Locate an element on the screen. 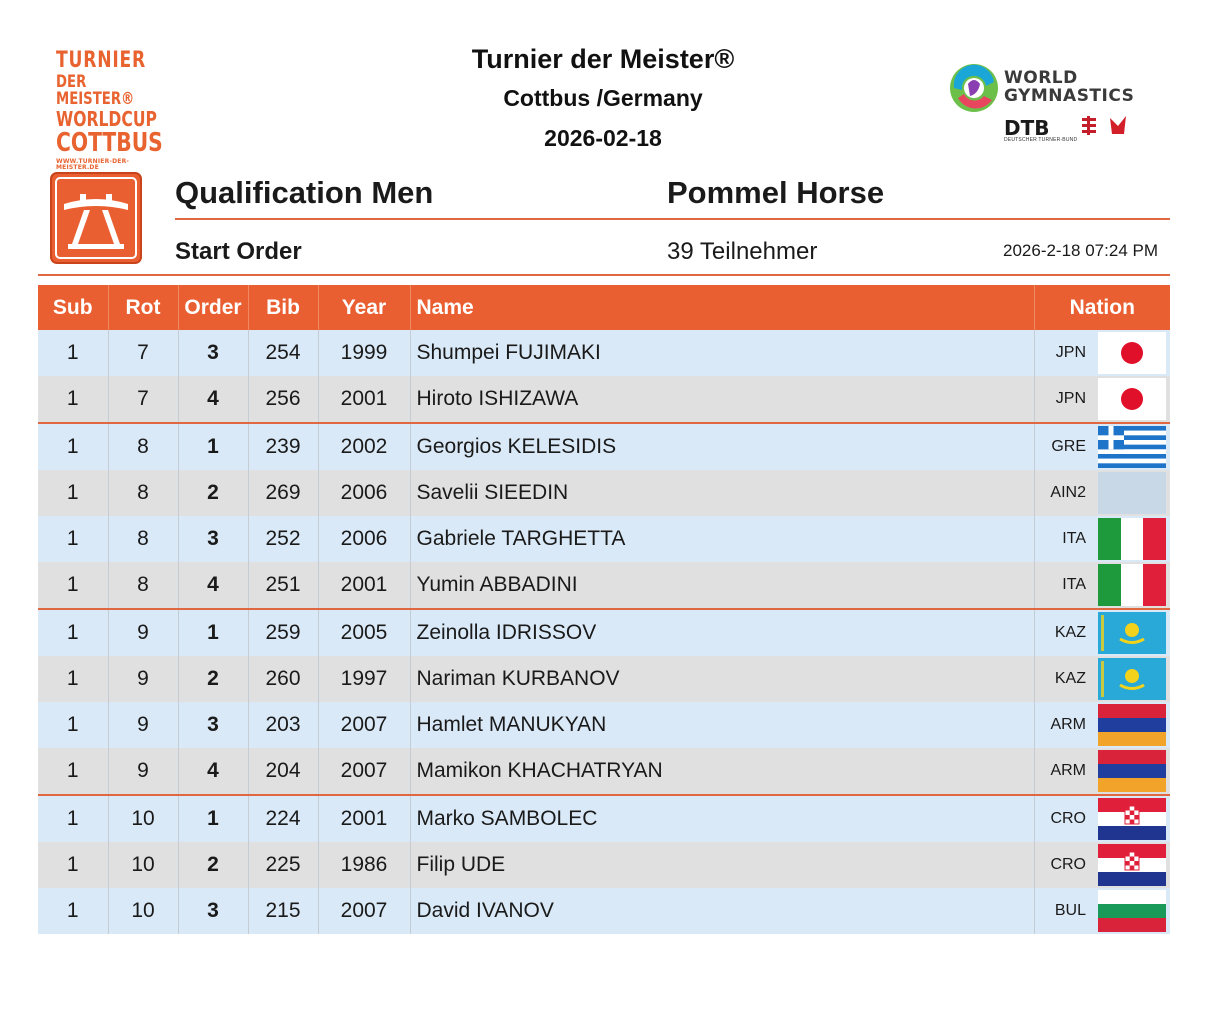 The image size is (1207, 1020). logo-line-2: DER MEISTER® is located at coordinates (95, 90).